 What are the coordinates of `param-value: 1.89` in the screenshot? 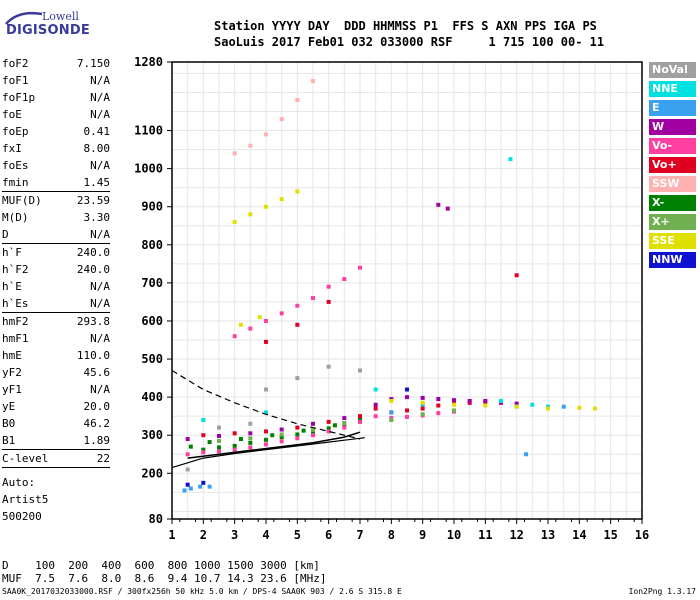 It's located at (97, 440).